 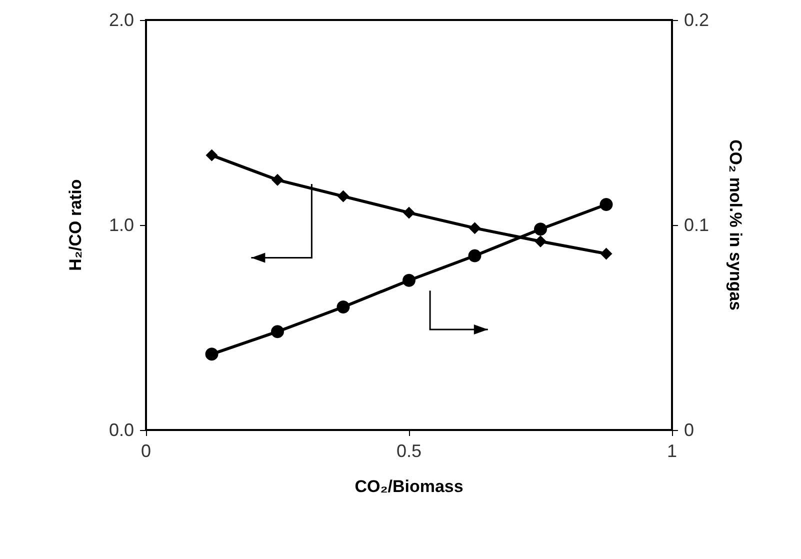 What do you see at coordinates (409, 486) in the screenshot?
I see `x-axis-title: CO₂/Biomass` at bounding box center [409, 486].